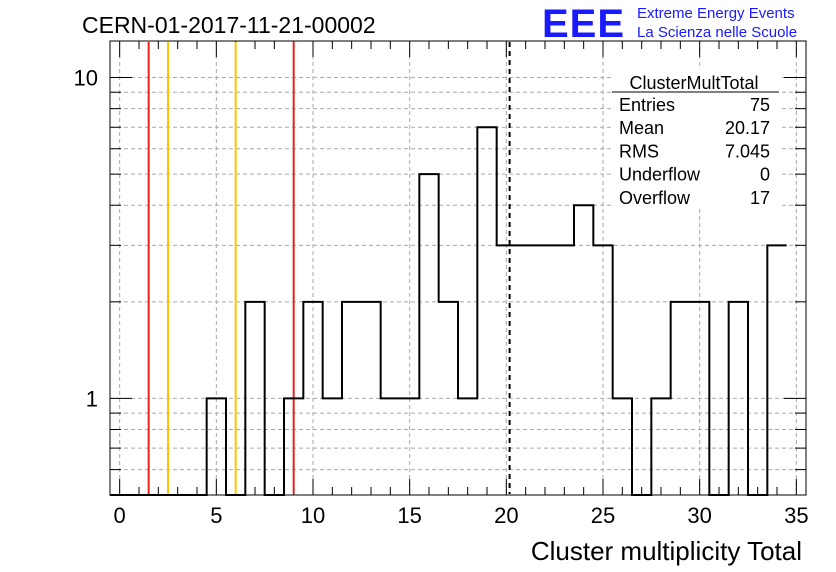 The height and width of the screenshot is (572, 836). I want to click on y-tick-label: 1, so click(92, 398).